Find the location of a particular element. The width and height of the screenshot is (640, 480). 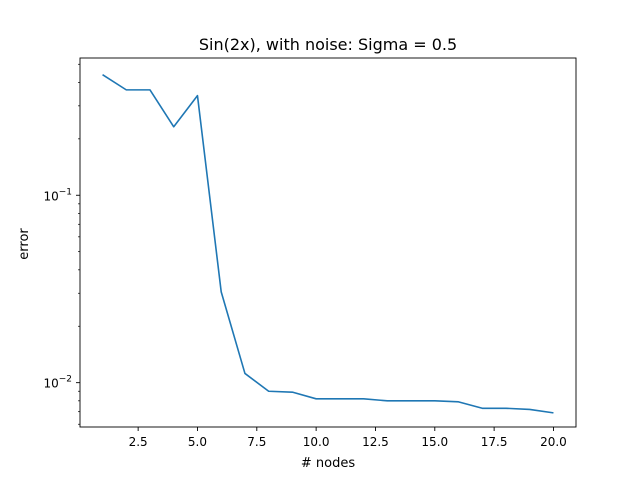

x-tick-label: 2.5 is located at coordinates (138, 442).